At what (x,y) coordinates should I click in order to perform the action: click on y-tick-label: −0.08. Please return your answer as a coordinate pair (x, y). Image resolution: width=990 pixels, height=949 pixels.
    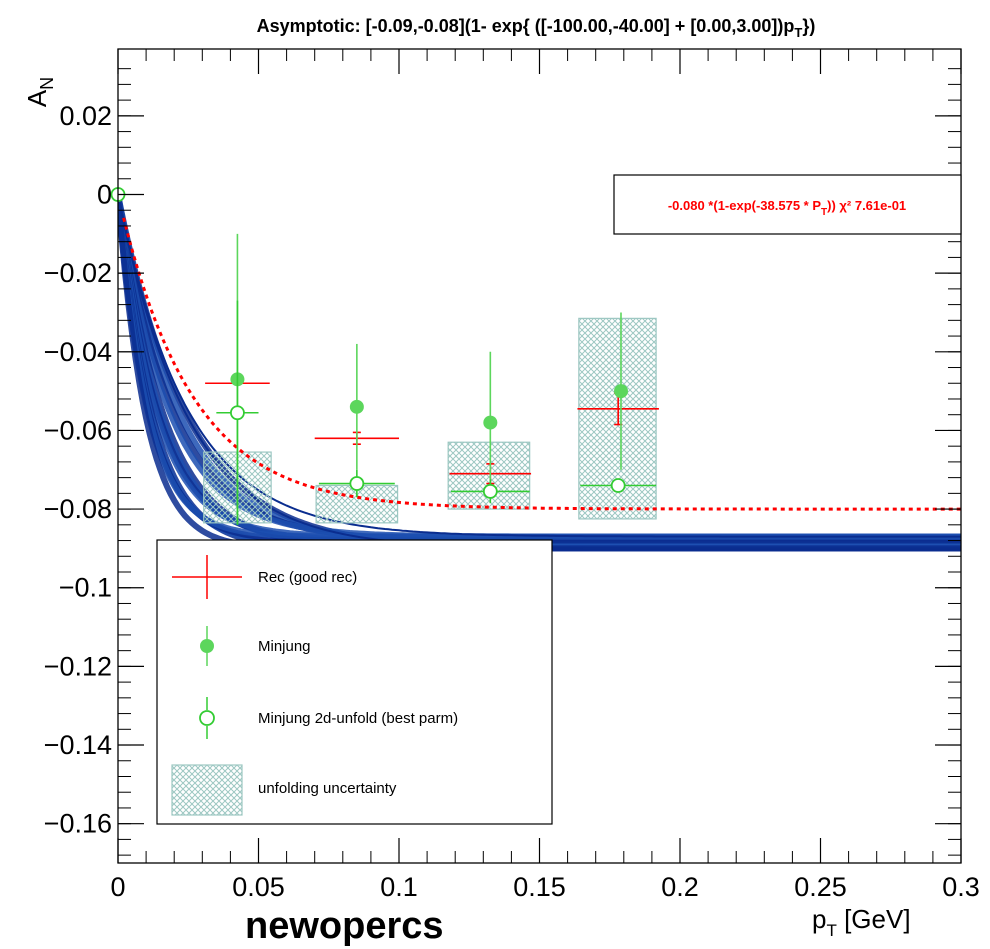
    Looking at the image, I should click on (78, 509).